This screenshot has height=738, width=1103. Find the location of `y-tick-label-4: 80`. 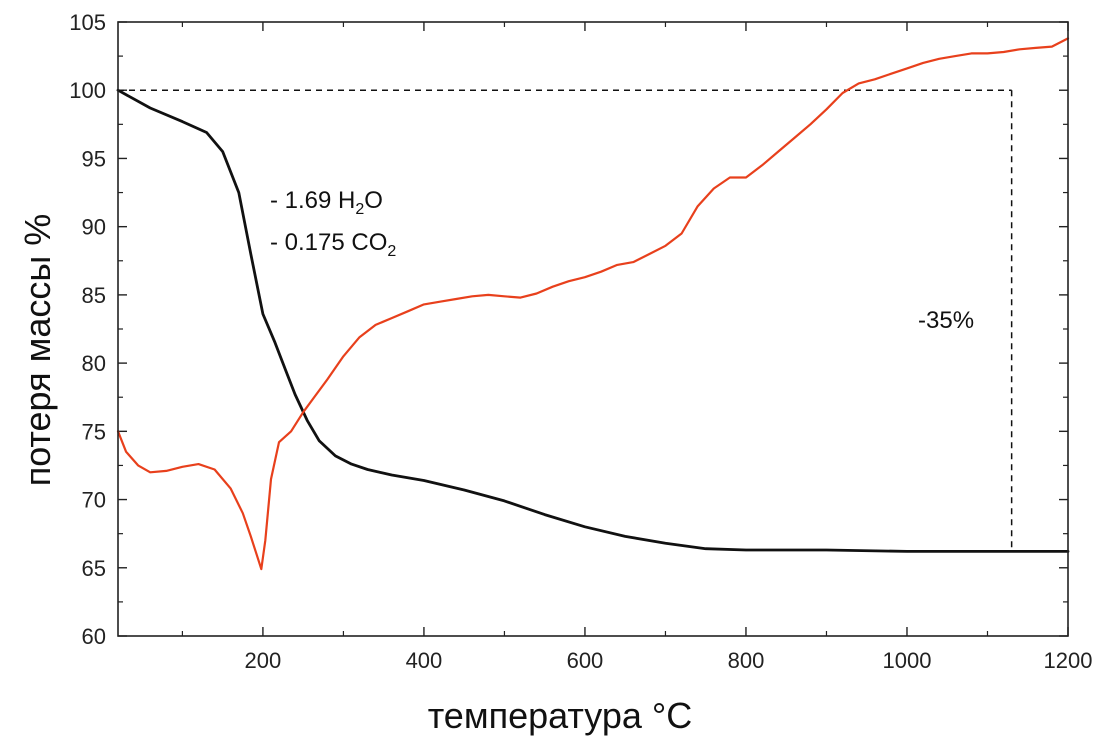

y-tick-label-4: 80 is located at coordinates (94, 363).